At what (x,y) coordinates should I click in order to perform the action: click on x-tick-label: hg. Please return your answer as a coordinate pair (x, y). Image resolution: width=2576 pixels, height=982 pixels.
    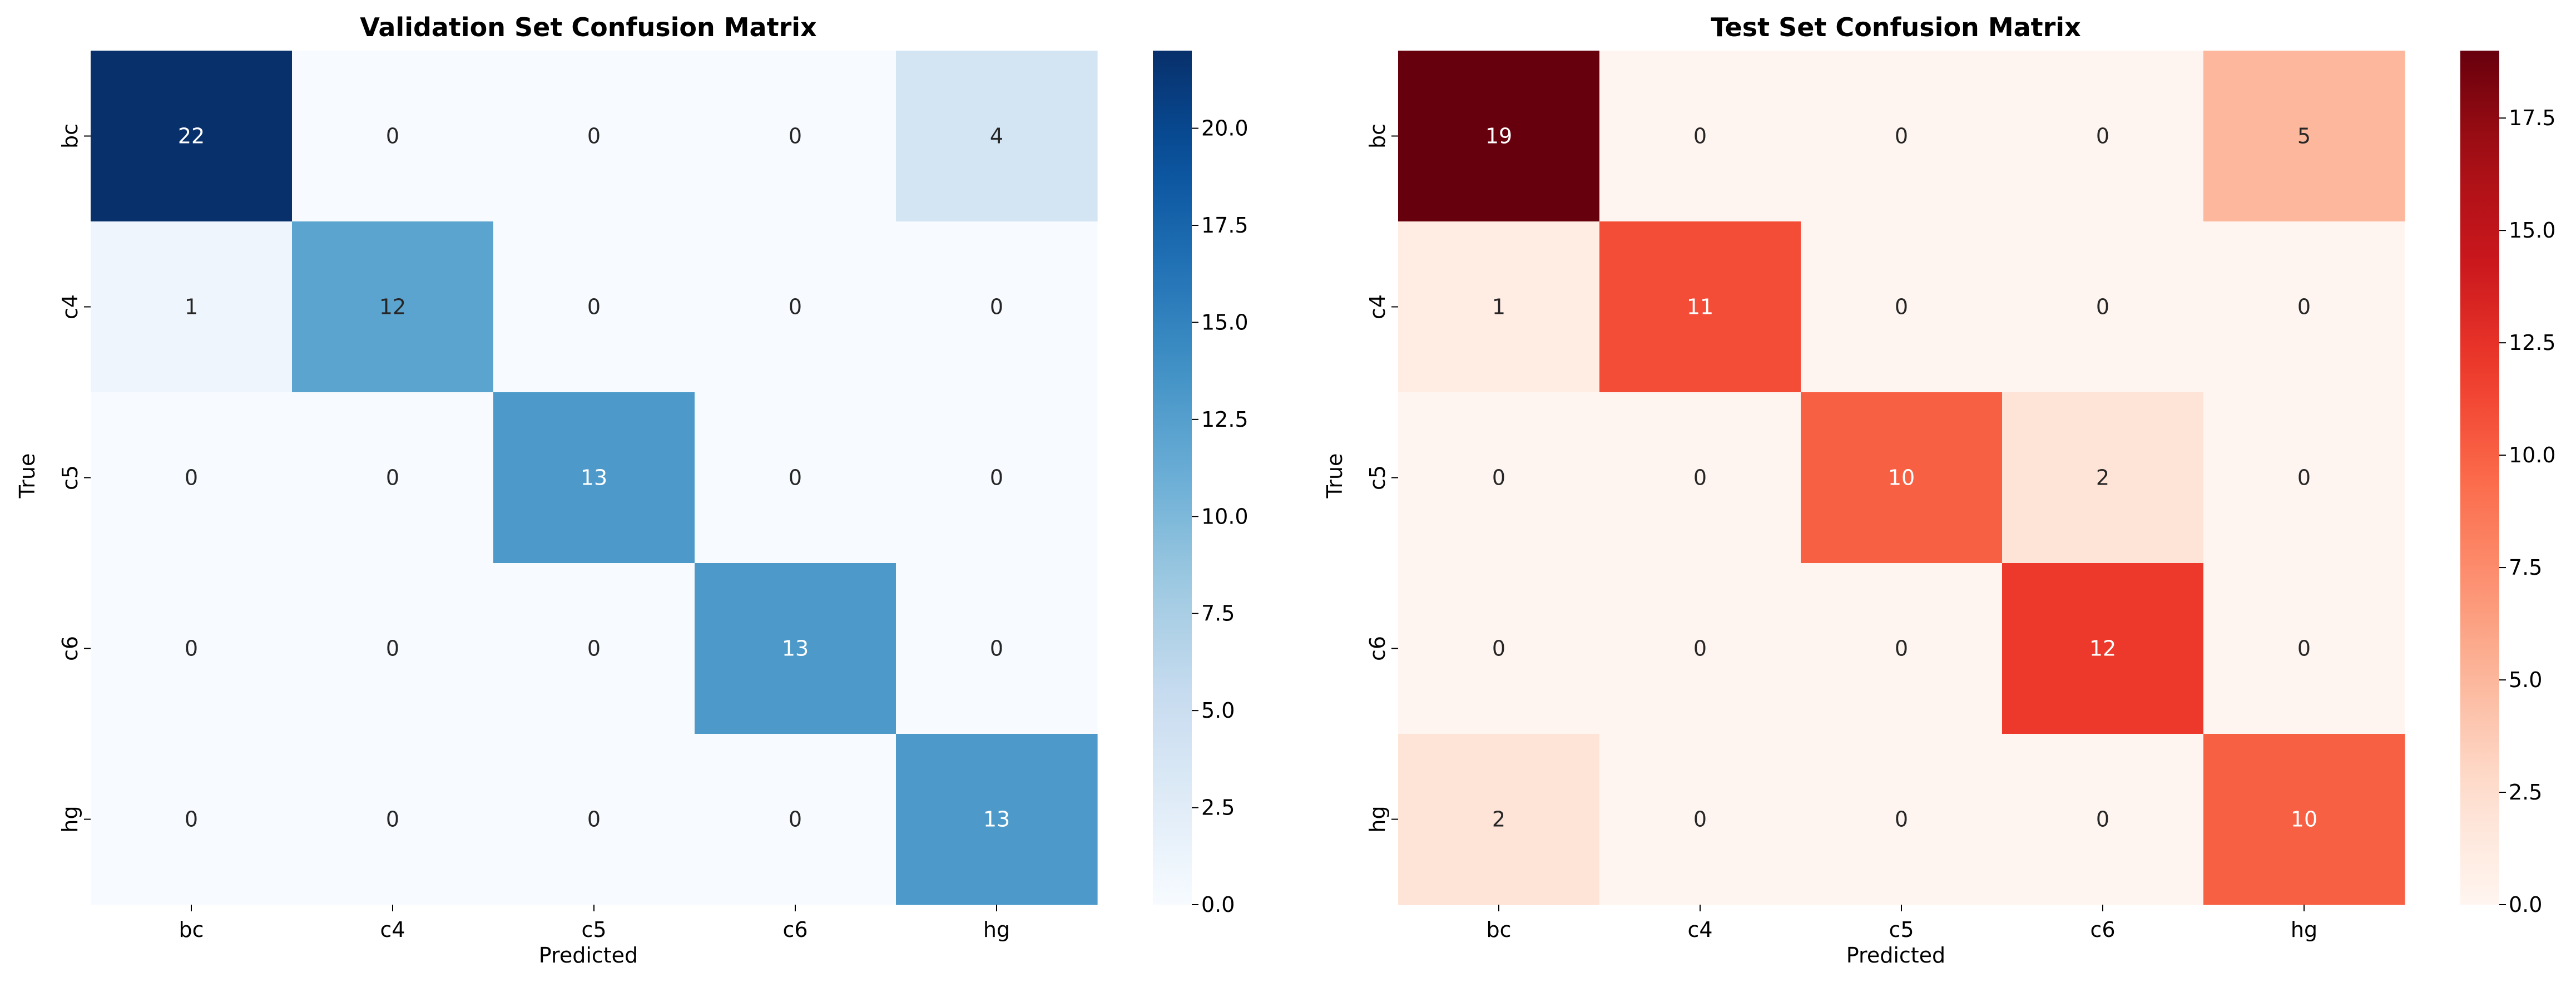
    Looking at the image, I should click on (996, 929).